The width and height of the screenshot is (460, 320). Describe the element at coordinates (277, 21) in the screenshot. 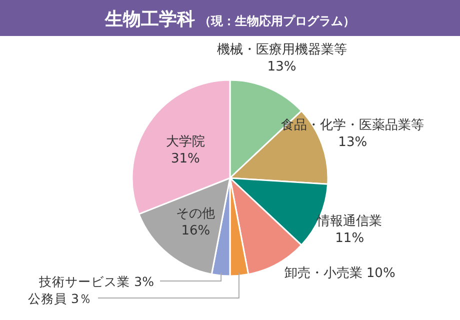

I see `chart-subtitle: （現：生物応用プログラム）` at that location.